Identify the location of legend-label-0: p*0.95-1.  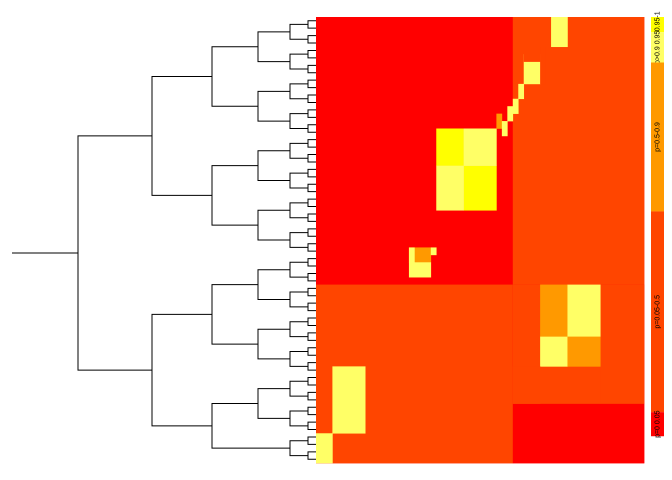
(658, 24).